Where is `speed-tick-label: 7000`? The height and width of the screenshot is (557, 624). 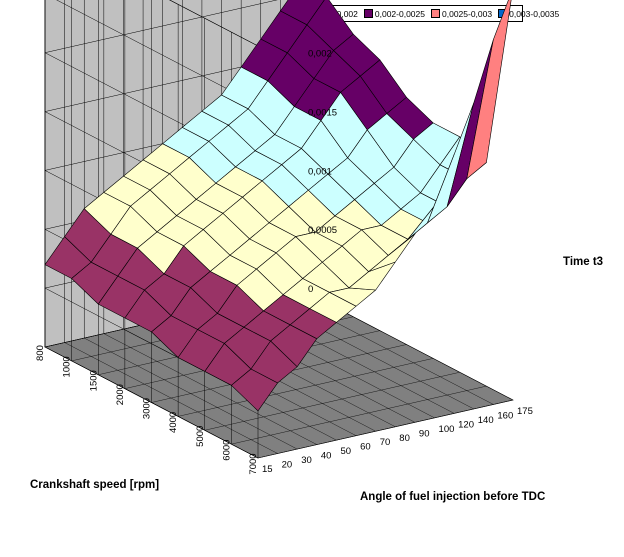 speed-tick-label: 7000 is located at coordinates (253, 463).